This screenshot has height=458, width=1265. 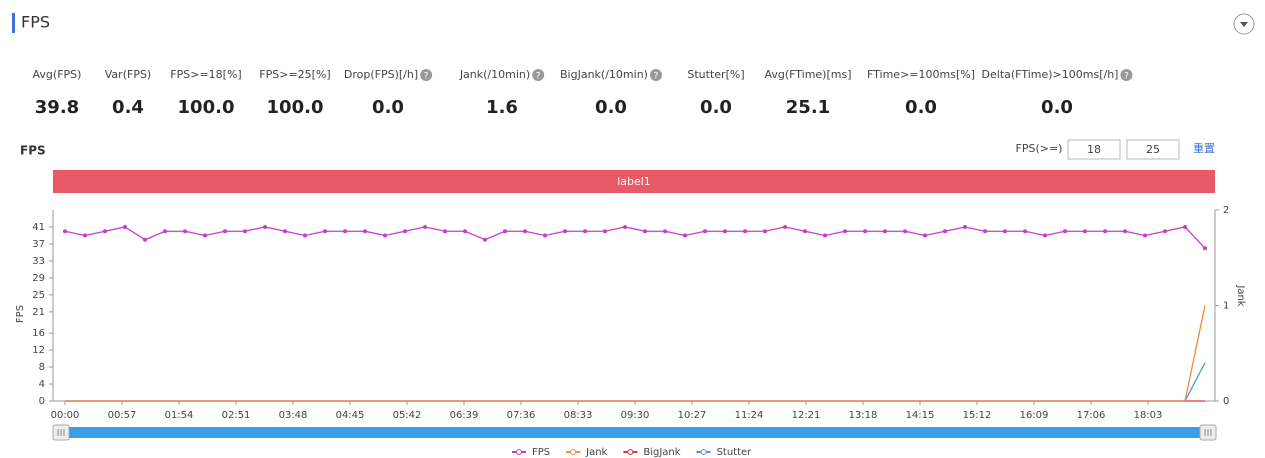 What do you see at coordinates (1204, 148) in the screenshot?
I see `reset-button: 重置` at bounding box center [1204, 148].